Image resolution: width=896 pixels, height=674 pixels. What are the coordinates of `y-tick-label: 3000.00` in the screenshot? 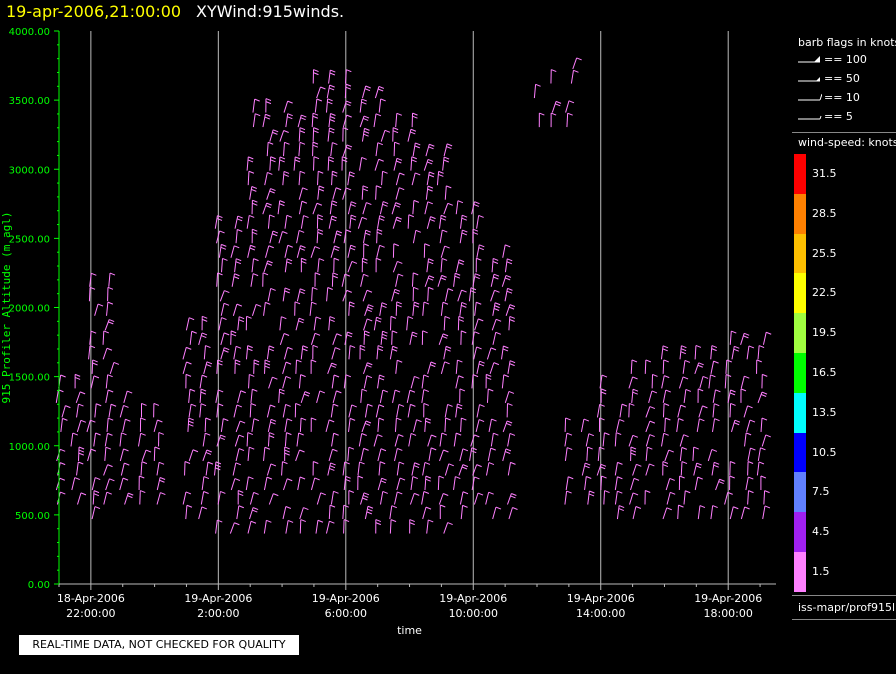 It's located at (29, 170).